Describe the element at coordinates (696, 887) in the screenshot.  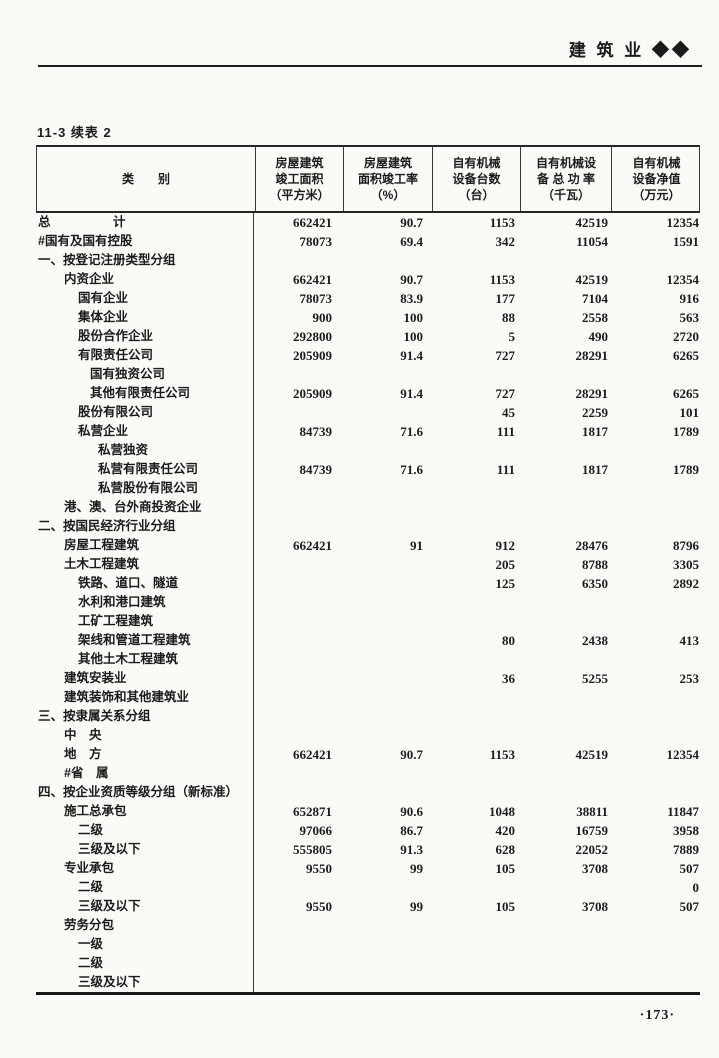
I see `value-cell: 0` at that location.